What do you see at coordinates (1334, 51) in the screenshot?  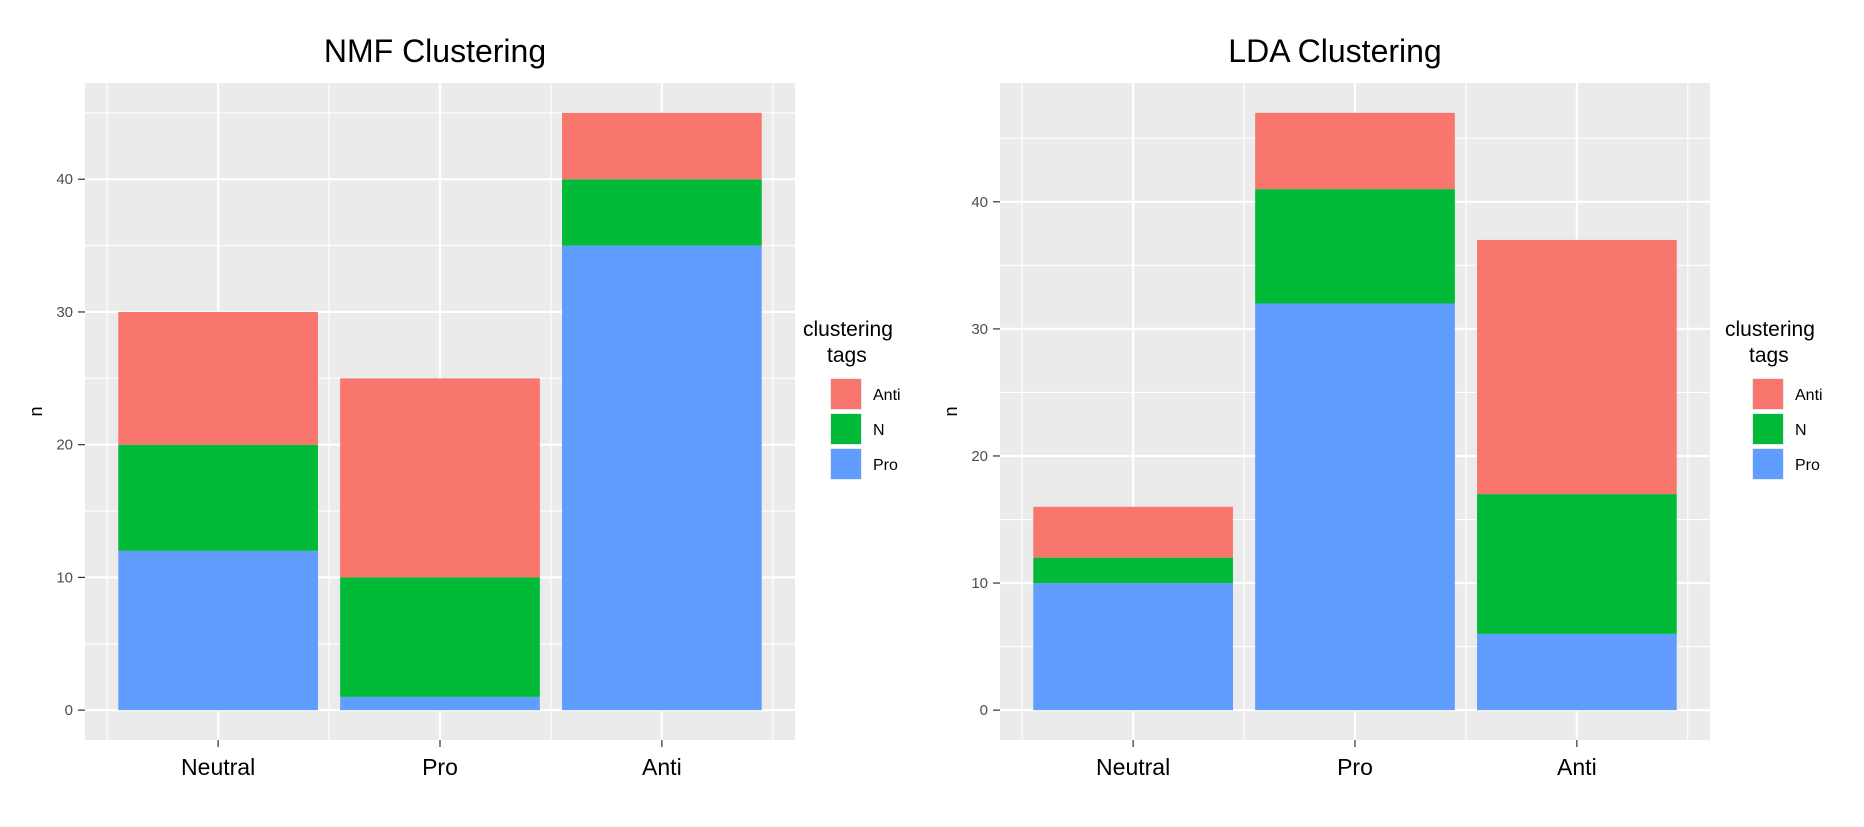 I see `chart-title: LDA Clustering` at bounding box center [1334, 51].